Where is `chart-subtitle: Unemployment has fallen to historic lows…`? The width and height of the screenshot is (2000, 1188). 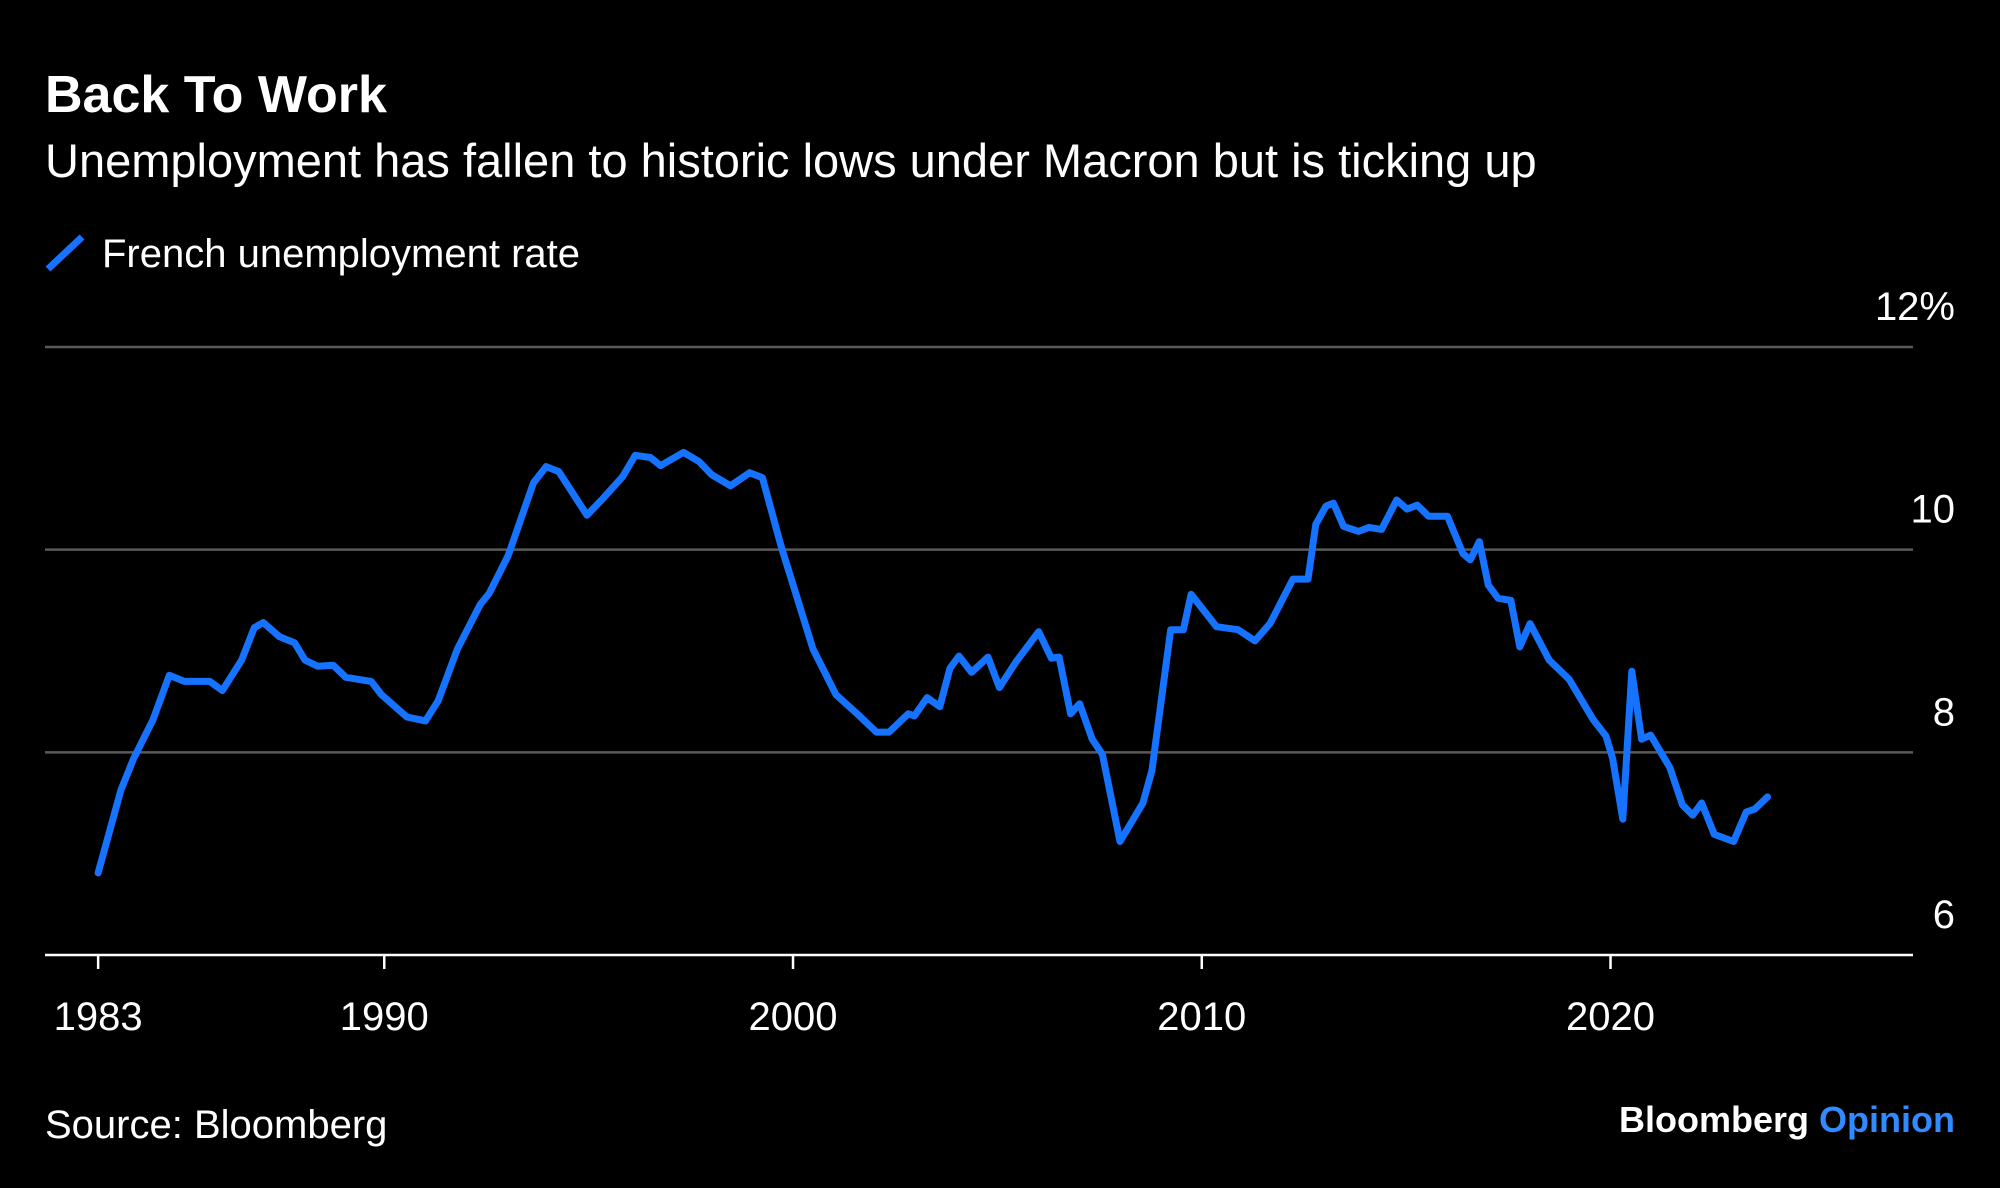
chart-subtitle: Unemployment has fallen to historic lows… is located at coordinates (791, 160).